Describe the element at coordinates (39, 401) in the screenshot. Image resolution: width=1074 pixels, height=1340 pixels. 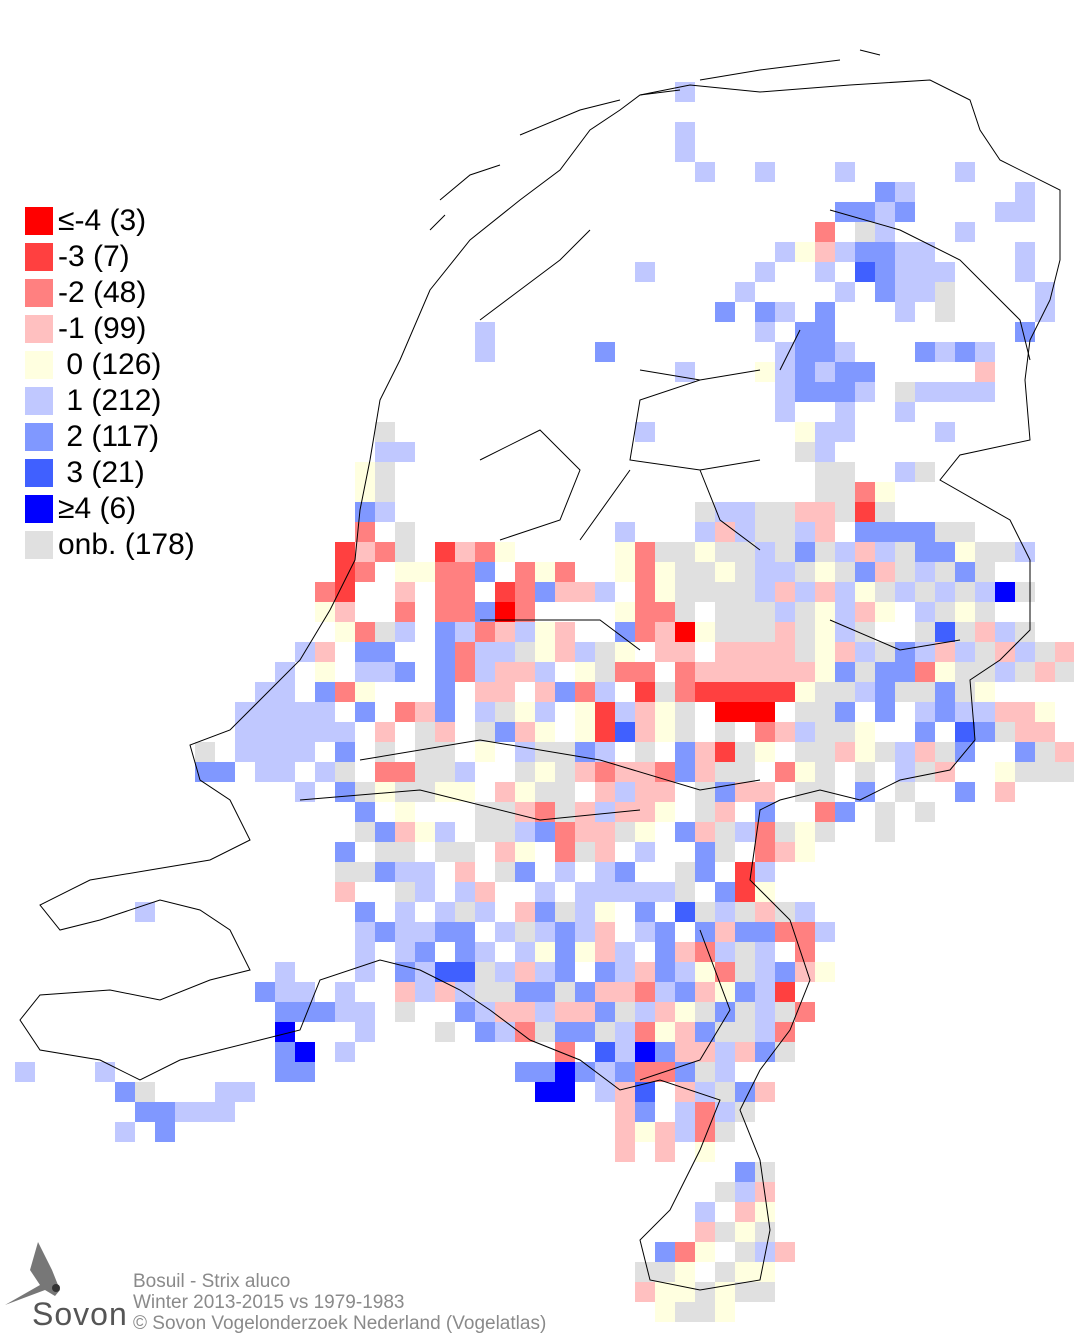
I see `legend-swatch` at that location.